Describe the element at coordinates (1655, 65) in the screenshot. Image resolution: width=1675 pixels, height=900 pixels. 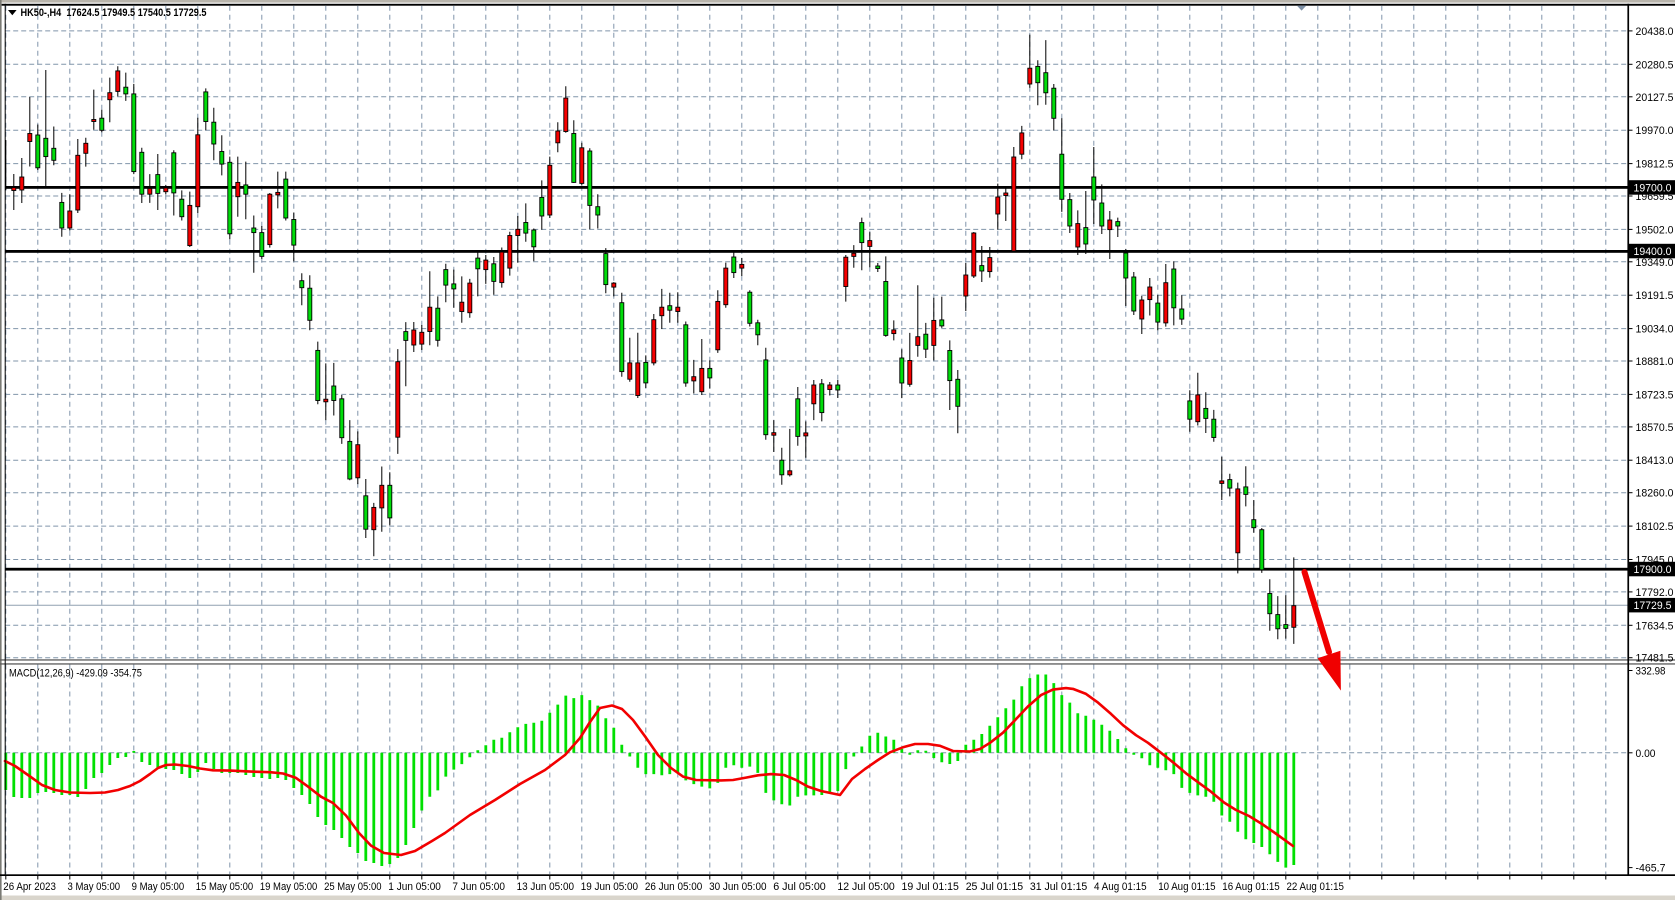
I see `svg-text: 20280.5` at that location.